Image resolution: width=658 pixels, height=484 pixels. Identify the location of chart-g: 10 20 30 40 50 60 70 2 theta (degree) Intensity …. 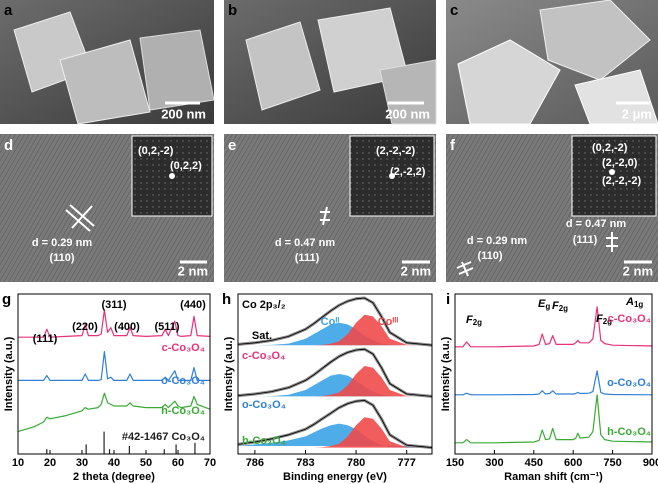
(109, 388).